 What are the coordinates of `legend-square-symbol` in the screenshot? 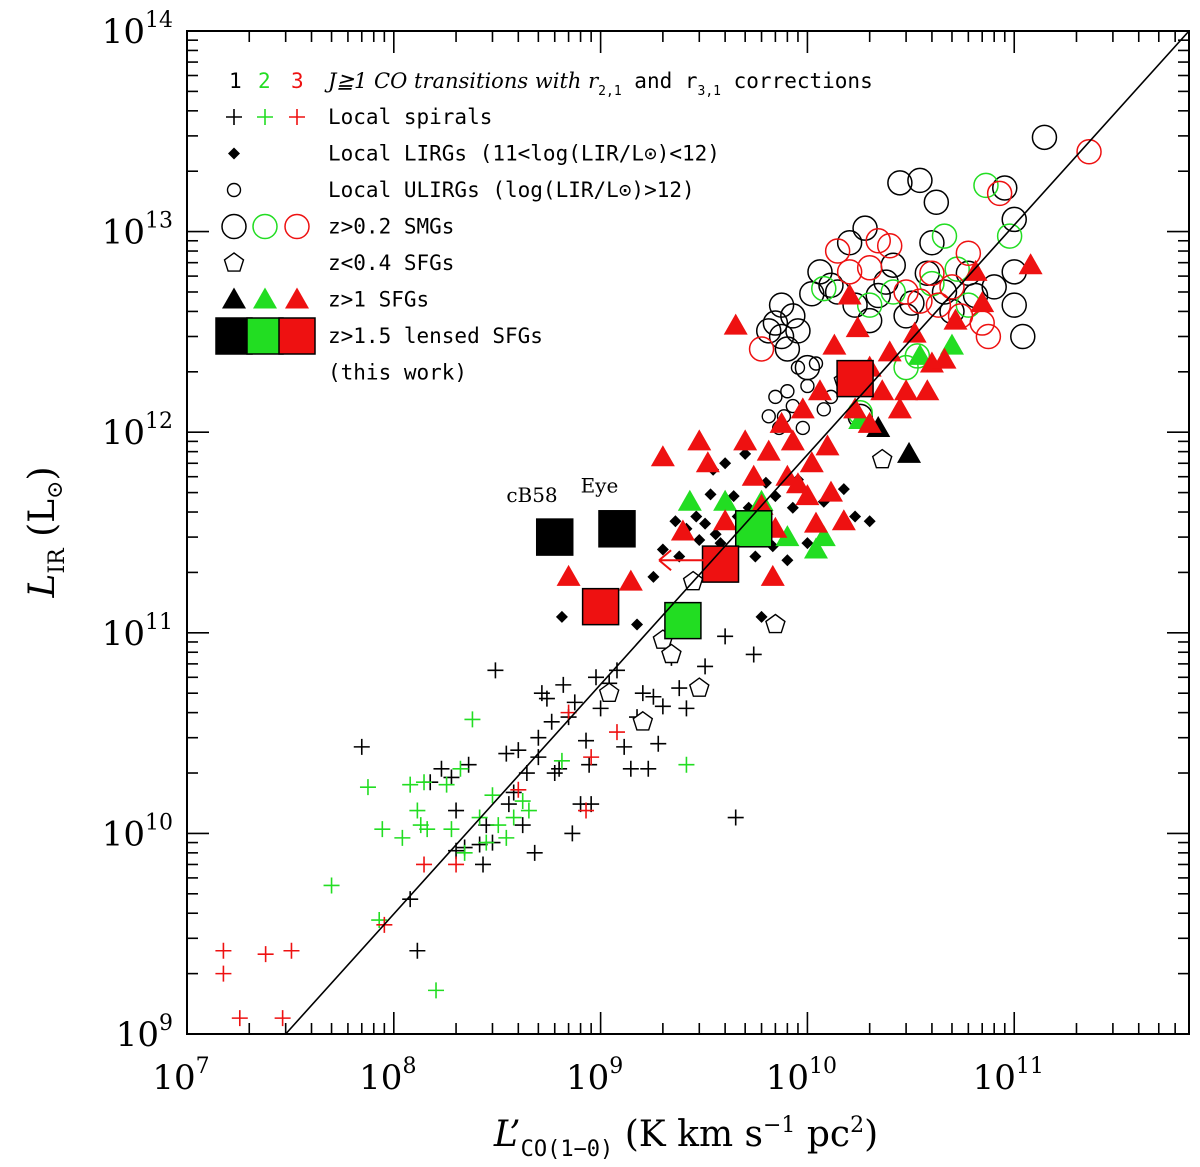 It's located at (297, 336).